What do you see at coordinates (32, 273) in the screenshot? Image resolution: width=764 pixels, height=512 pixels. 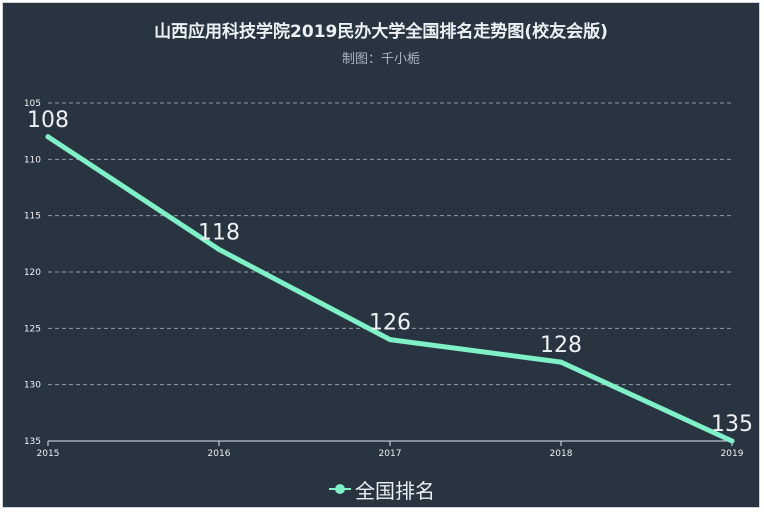 I see `y-tick-label: 120` at bounding box center [32, 273].